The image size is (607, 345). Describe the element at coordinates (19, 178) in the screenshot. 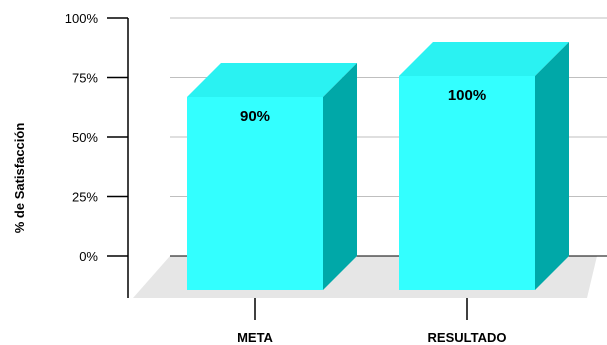

I see `y-axis-title: % de Satisfacción` at that location.